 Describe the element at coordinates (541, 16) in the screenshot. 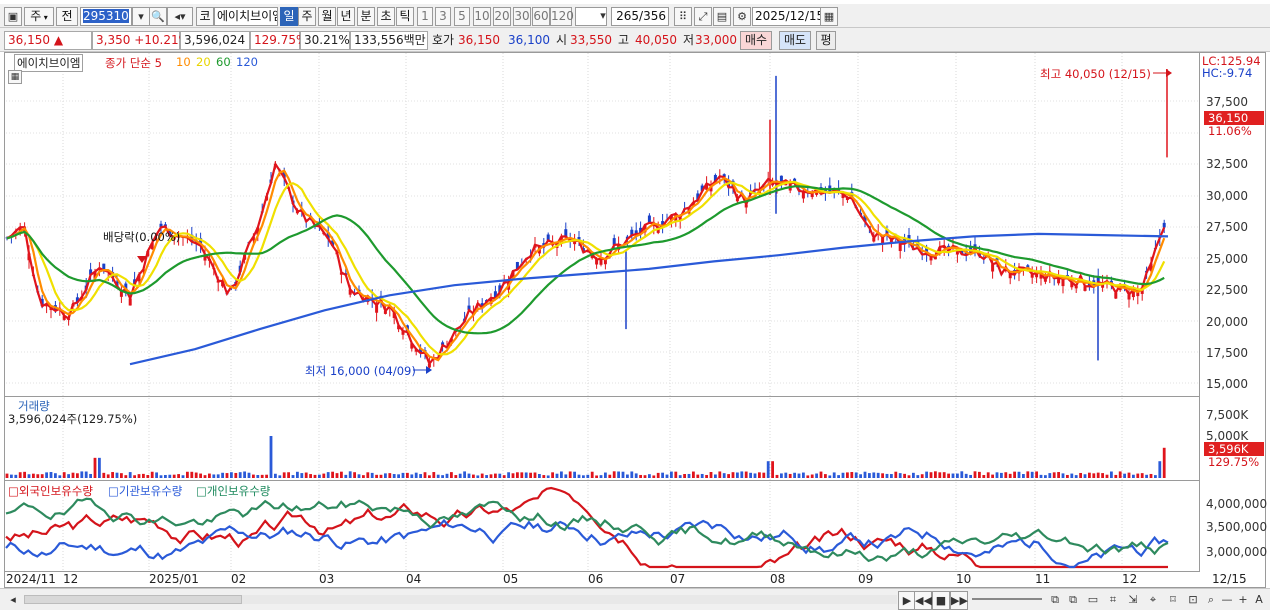

I see `interval-60: 60` at that location.